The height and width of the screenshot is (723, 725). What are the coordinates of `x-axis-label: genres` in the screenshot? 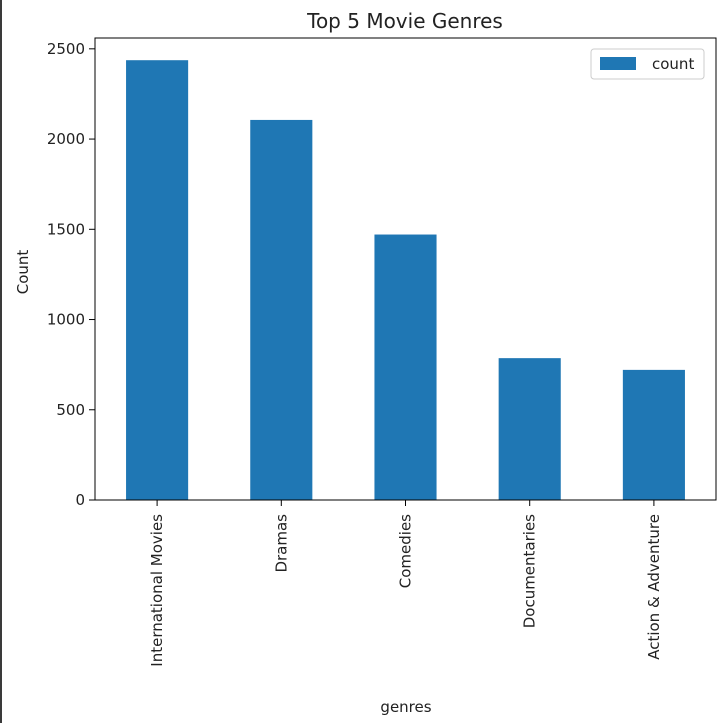 It's located at (405, 707).